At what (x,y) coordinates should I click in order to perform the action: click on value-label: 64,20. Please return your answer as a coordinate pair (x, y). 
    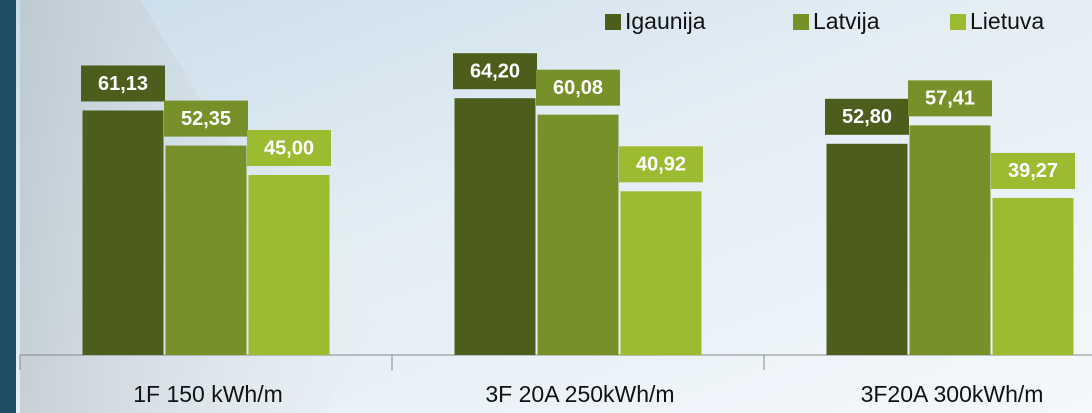
    Looking at the image, I should click on (495, 71).